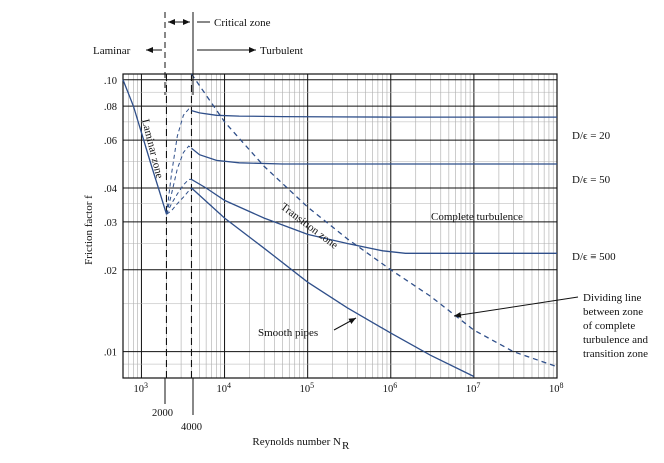 Image resolution: width=664 pixels, height=463 pixels. What do you see at coordinates (615, 354) in the screenshot?
I see `dividing-line-text-5: transition zone` at bounding box center [615, 354].